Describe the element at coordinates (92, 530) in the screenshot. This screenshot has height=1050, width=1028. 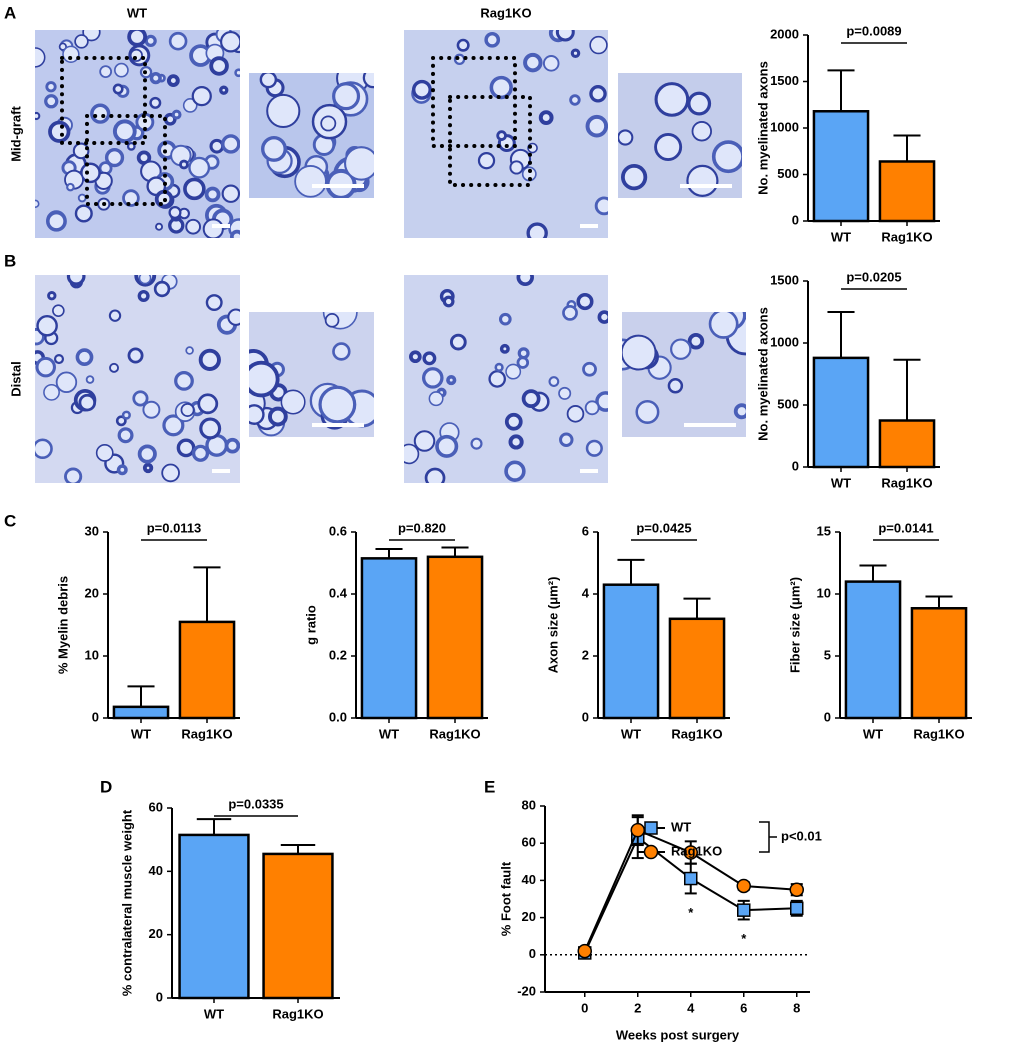
I see `y-tick-label: 30` at that location.